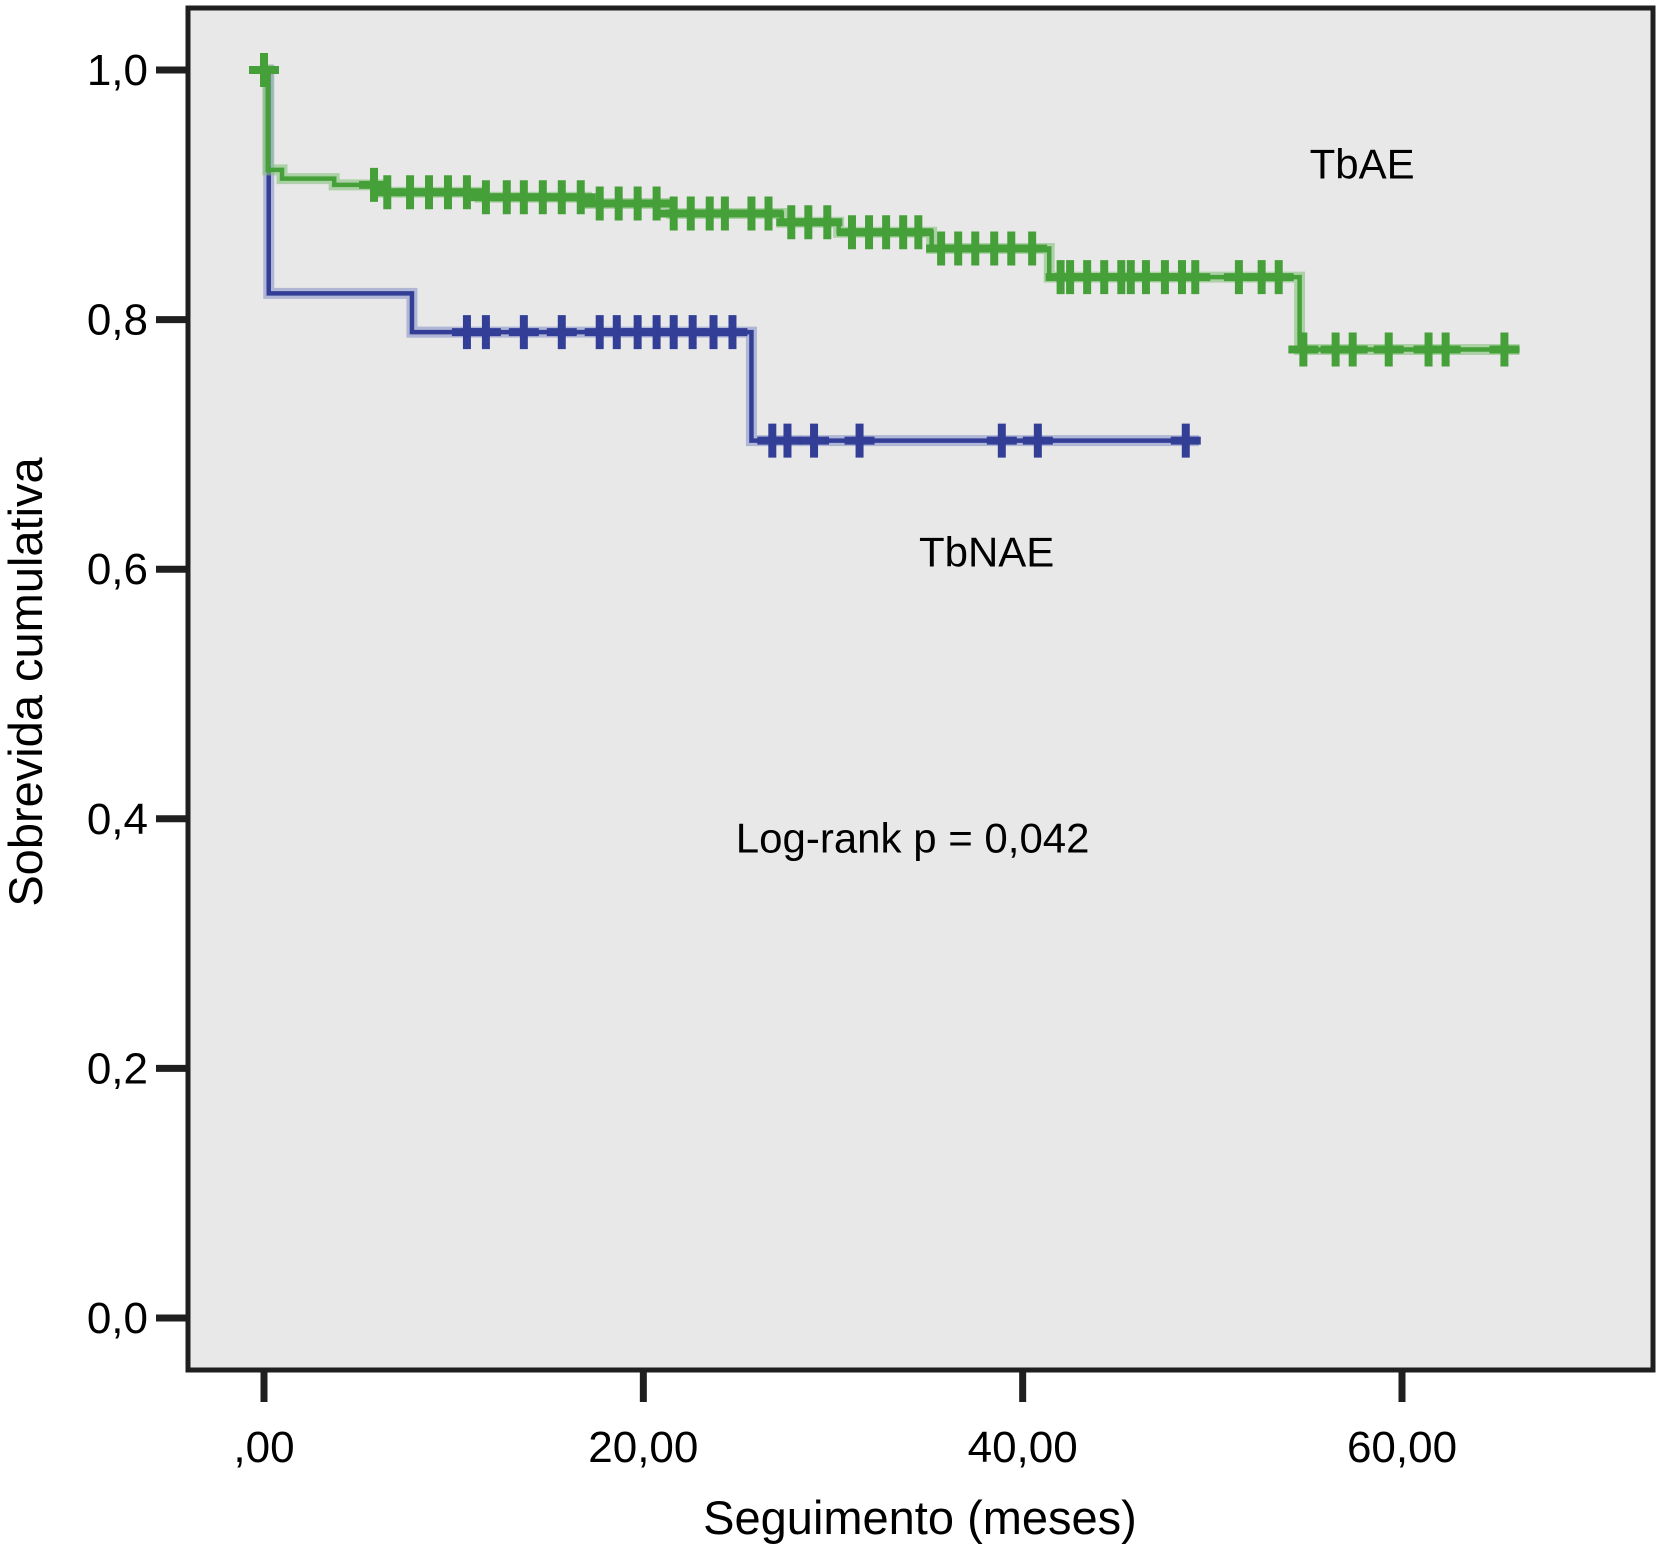 The height and width of the screenshot is (1549, 1659). Describe the element at coordinates (263, 1447) in the screenshot. I see `x-tick-label: ,00` at that location.